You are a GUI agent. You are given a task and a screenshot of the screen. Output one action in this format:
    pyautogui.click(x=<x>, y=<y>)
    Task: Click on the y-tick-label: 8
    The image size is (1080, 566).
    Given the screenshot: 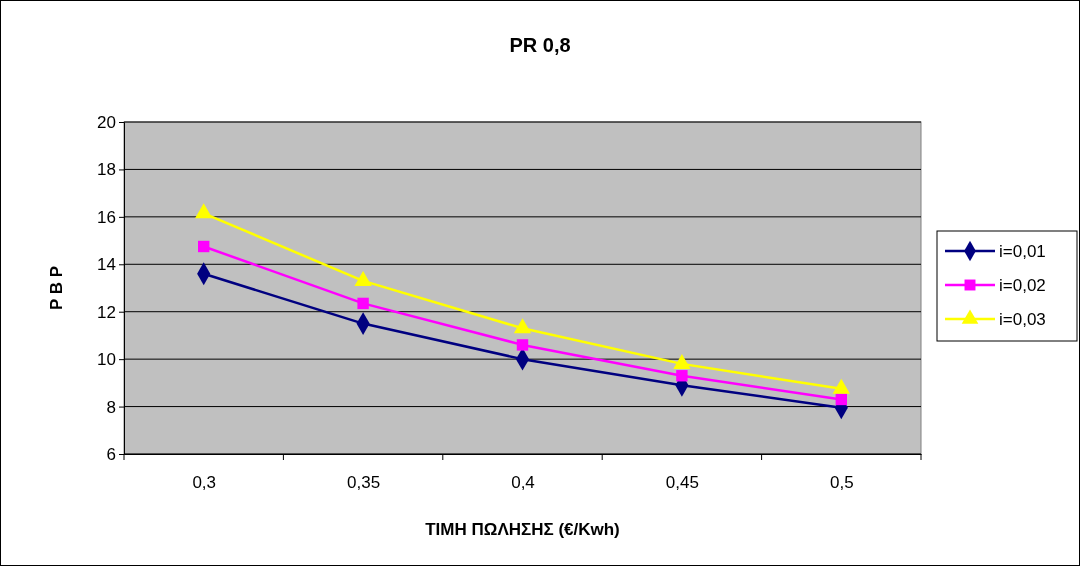 What is the action you would take?
    pyautogui.click(x=111, y=407)
    